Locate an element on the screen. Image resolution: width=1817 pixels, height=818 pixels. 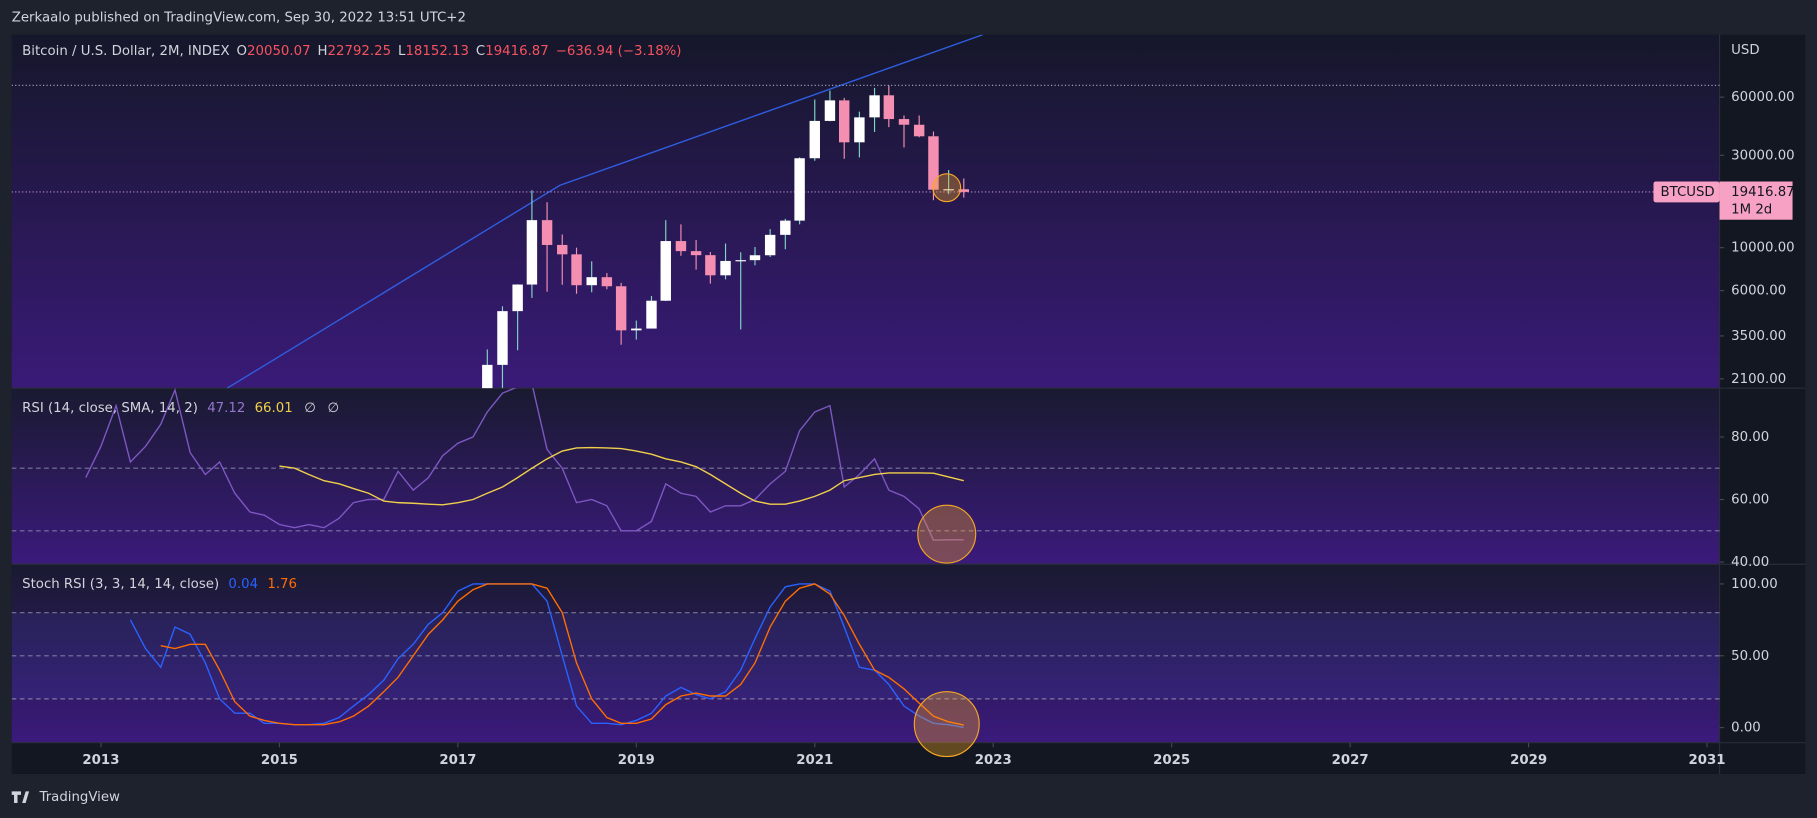
price-label-countdown: 1M 2d is located at coordinates (1751, 209).